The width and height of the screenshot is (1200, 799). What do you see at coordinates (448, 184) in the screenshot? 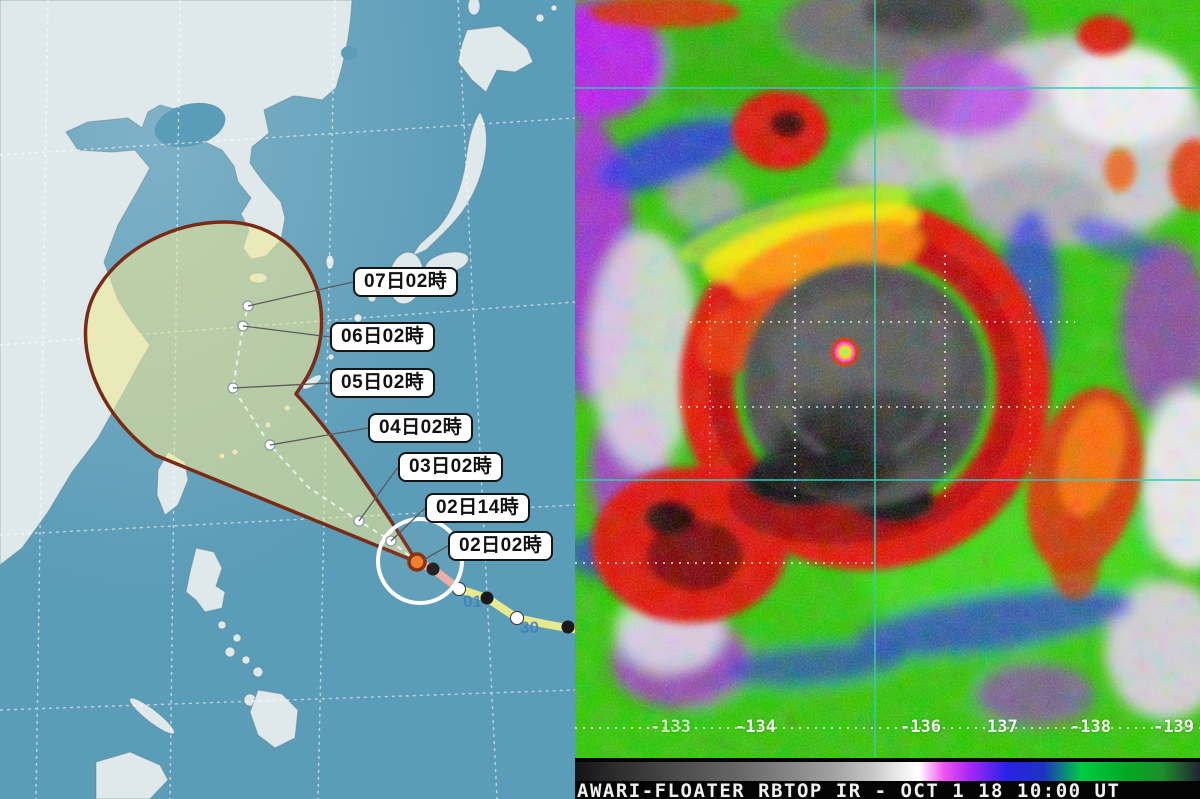
I see `landmass-honshu` at bounding box center [448, 184].